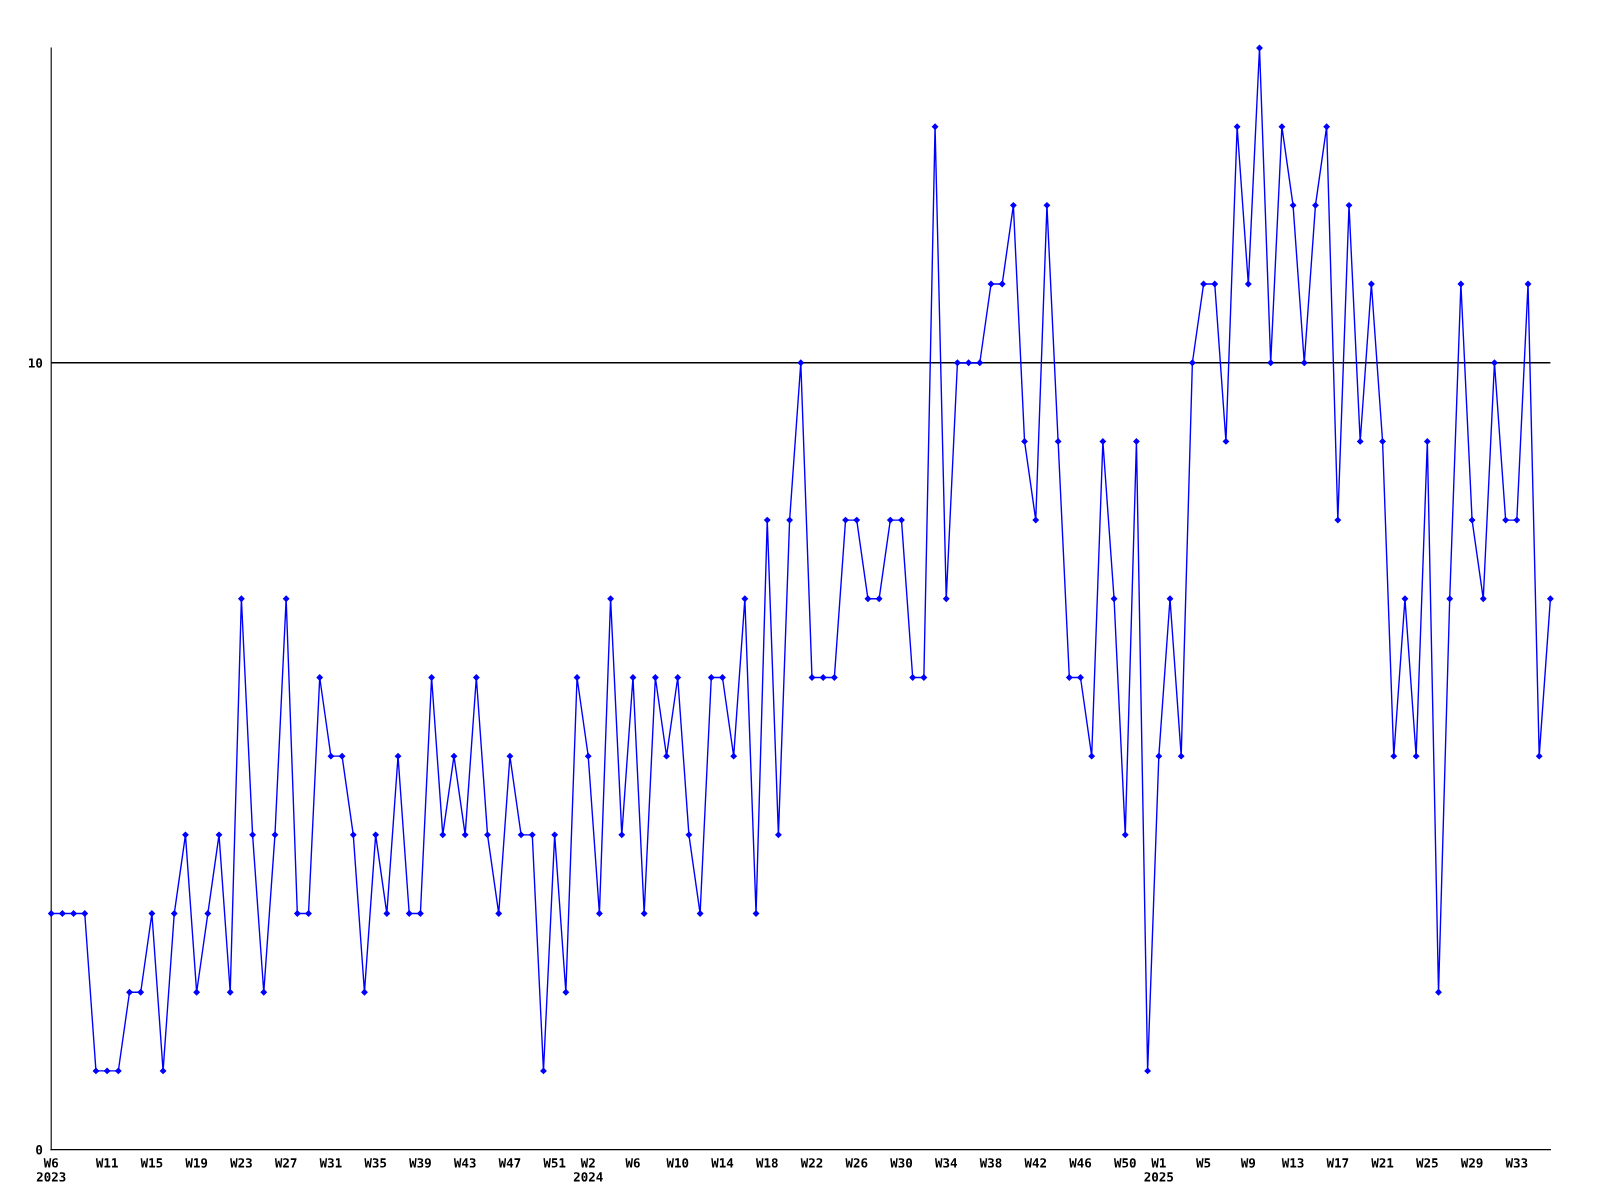  What do you see at coordinates (1203, 1163) in the screenshot?
I see `x-tick-label: W5` at bounding box center [1203, 1163].